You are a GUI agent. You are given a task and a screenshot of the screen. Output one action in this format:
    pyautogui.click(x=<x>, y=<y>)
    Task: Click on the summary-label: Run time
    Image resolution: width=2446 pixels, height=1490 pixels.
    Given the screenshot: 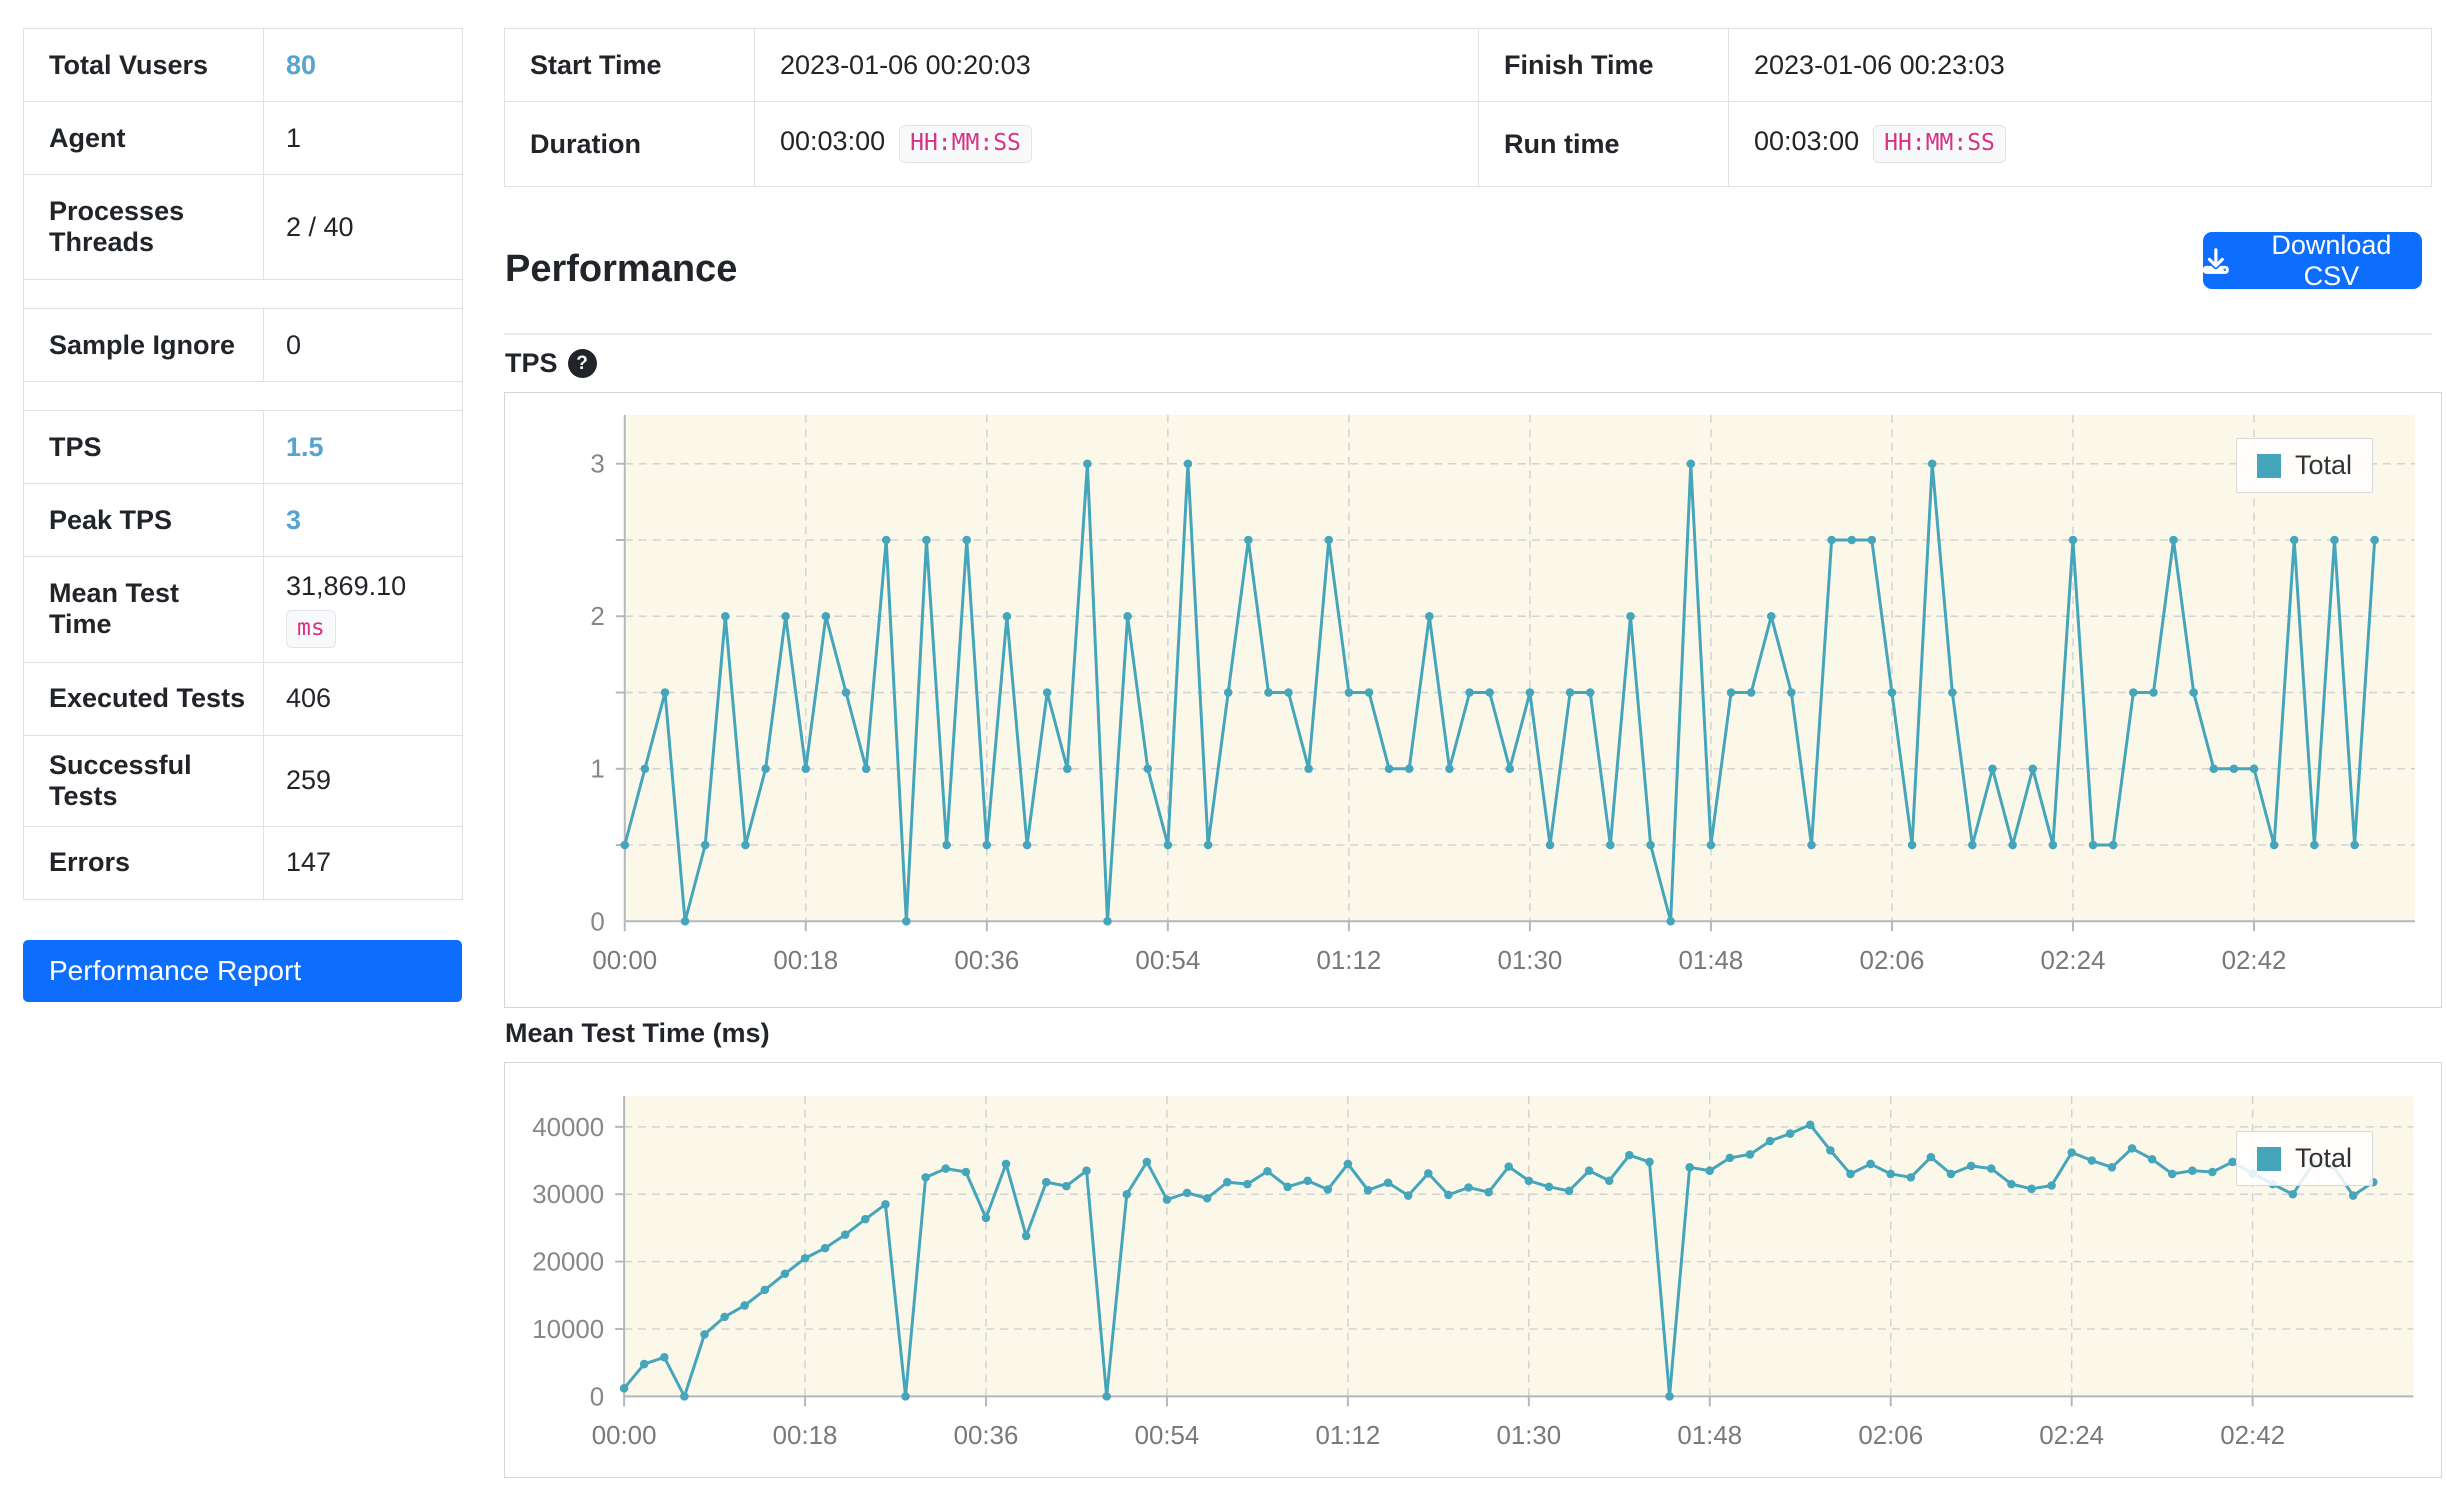 What is the action you would take?
    pyautogui.click(x=1603, y=144)
    